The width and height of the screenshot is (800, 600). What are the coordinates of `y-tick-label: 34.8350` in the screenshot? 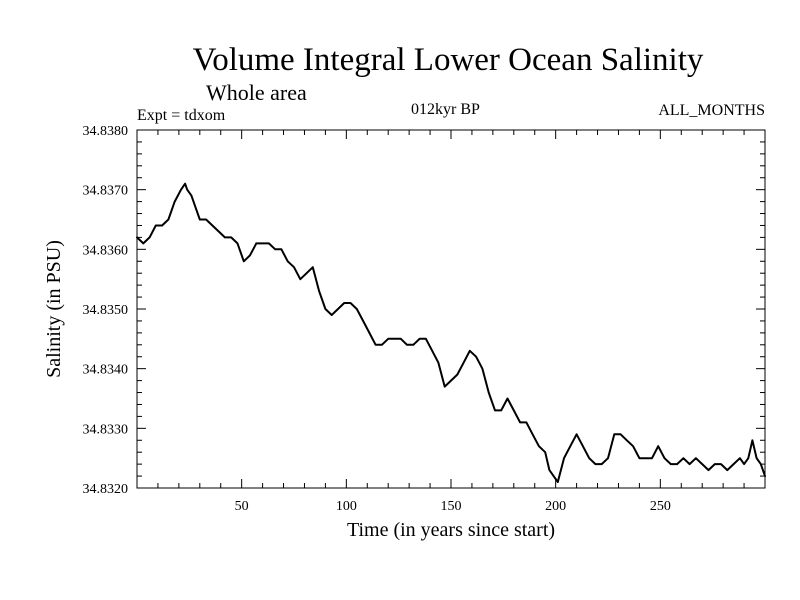 It's located at (106, 310).